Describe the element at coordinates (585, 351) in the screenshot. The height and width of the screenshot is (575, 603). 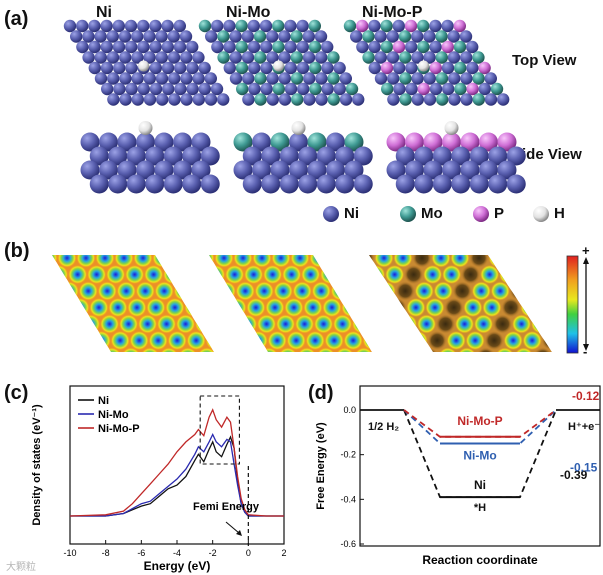
I see `scale-minus-label: -` at that location.